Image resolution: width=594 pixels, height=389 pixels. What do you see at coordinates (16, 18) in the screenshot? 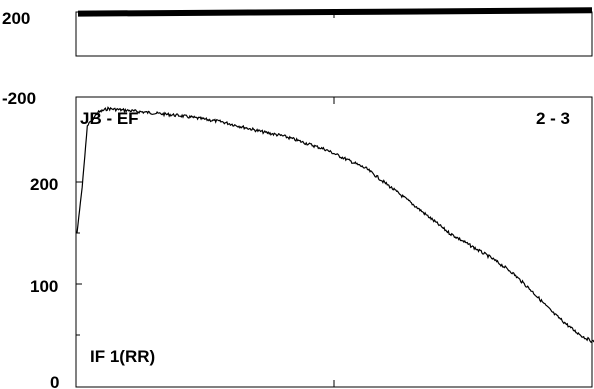
I see `top-y-tick-label-200: 200` at bounding box center [16, 18].